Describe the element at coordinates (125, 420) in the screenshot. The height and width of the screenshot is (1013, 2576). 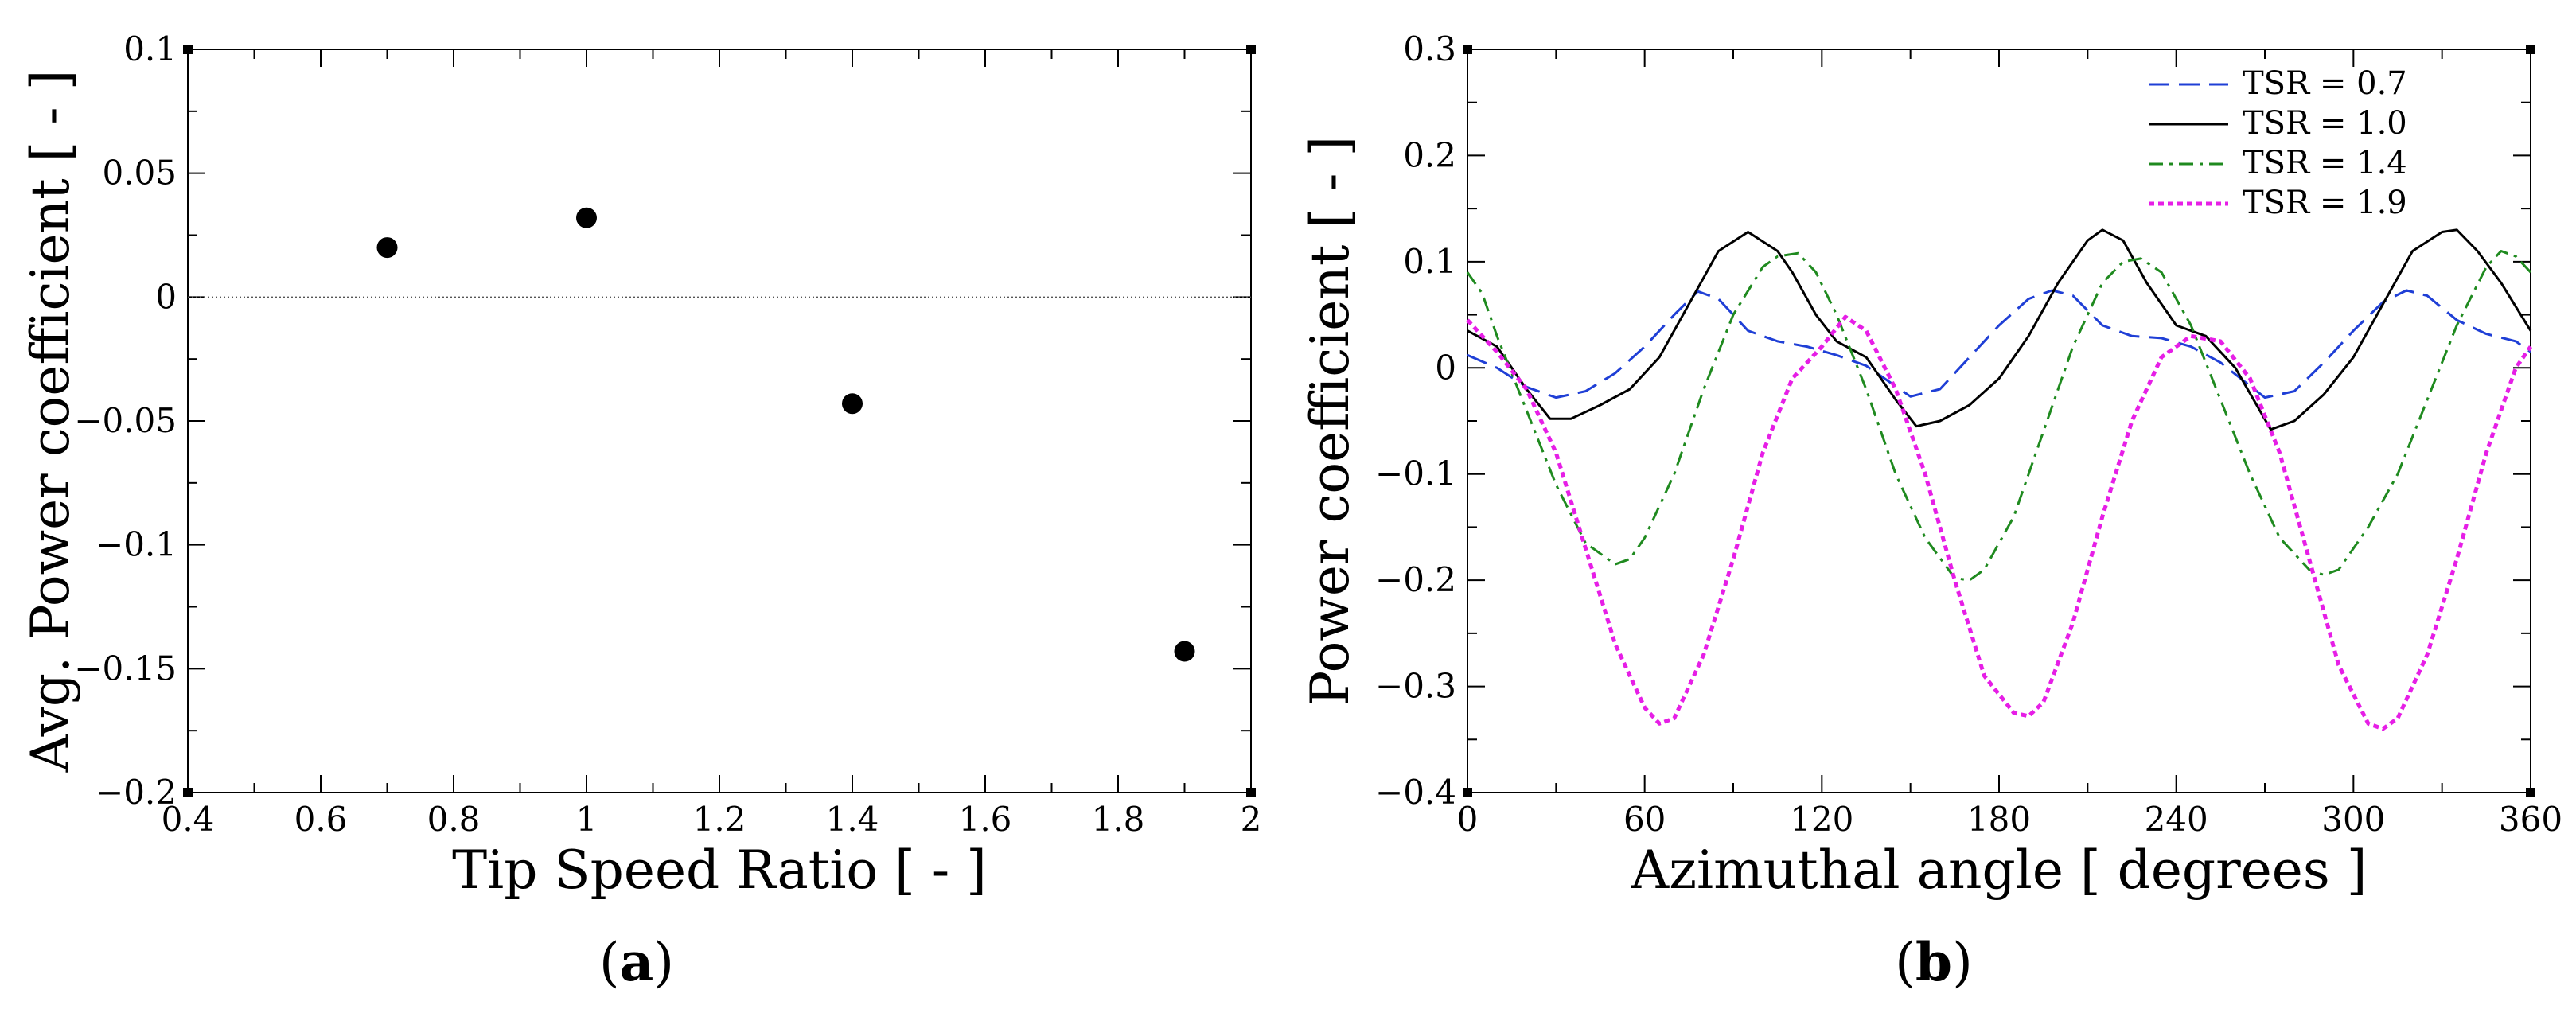
I see `y-tick-label: −0.05` at that location.